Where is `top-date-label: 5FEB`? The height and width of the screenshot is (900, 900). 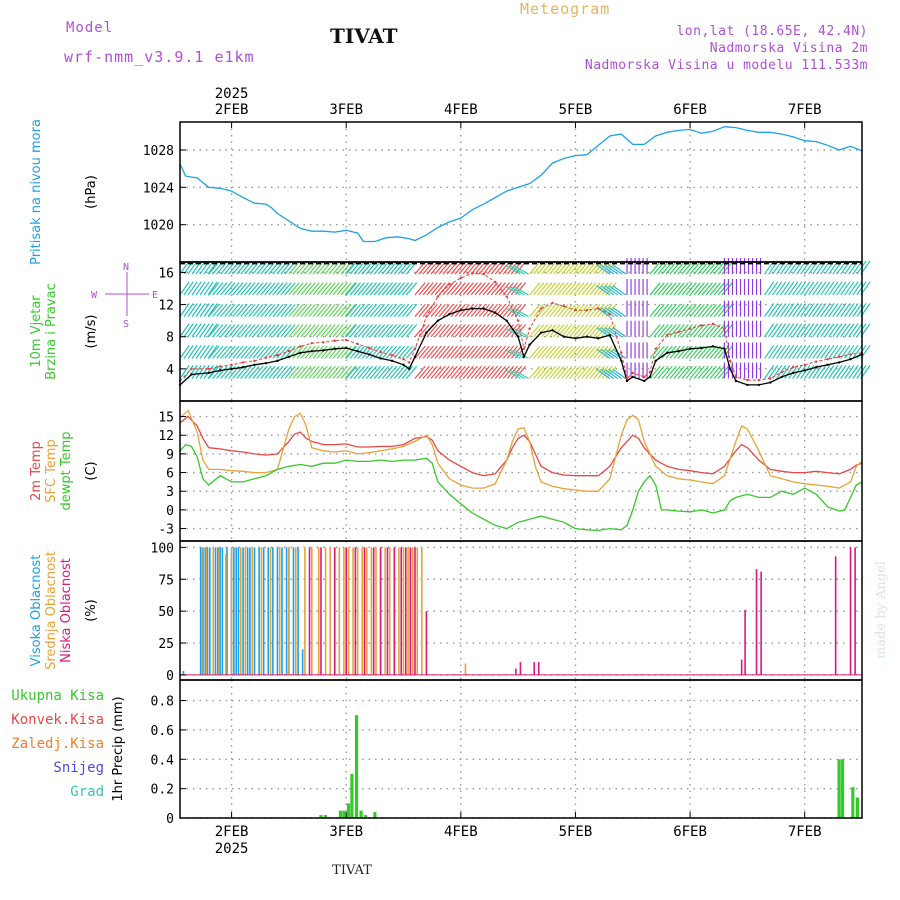
top-date-label: 5FEB is located at coordinates (576, 110).